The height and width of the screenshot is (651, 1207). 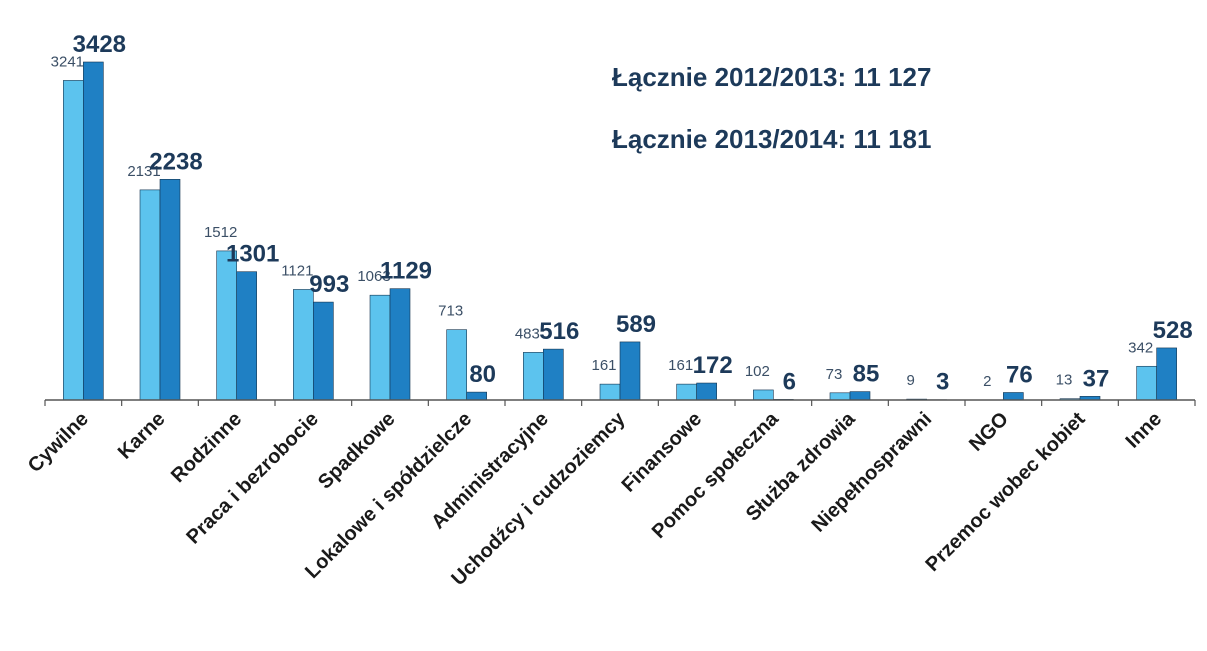 I want to click on annotation: Łącznie 2013/2014: 11 181, so click(x=771, y=139).